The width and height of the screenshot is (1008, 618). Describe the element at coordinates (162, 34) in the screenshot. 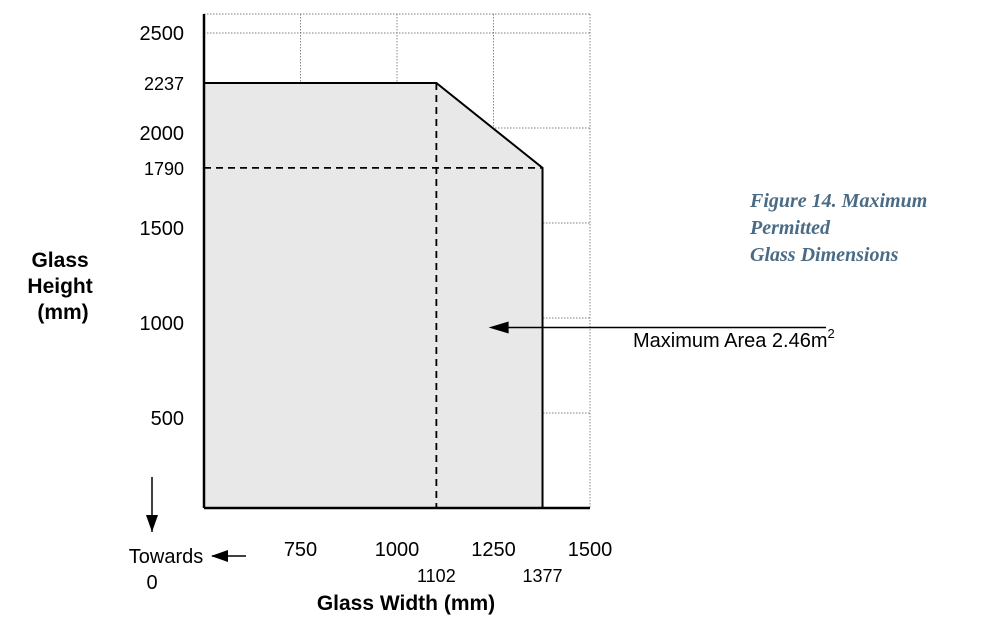

I see `y-tick-label-2500: 2500` at that location.